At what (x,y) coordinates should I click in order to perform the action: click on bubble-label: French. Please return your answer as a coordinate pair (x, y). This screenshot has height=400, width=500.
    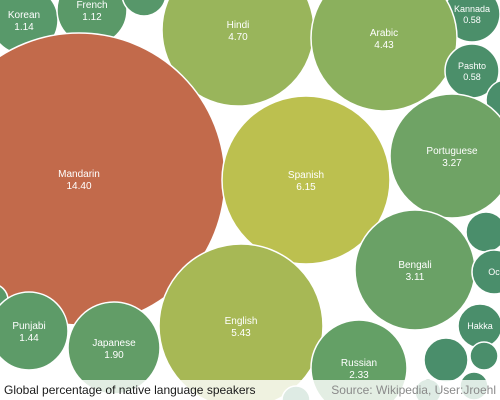
    Looking at the image, I should click on (91, 5).